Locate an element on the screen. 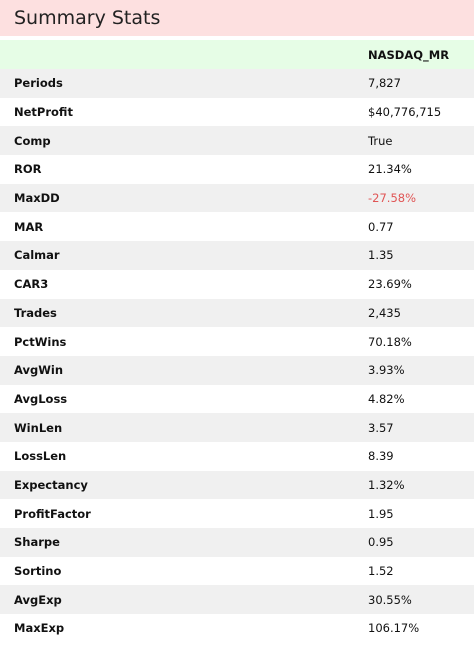 The width and height of the screenshot is (474, 645). stat-label: LossLen is located at coordinates (40, 456).